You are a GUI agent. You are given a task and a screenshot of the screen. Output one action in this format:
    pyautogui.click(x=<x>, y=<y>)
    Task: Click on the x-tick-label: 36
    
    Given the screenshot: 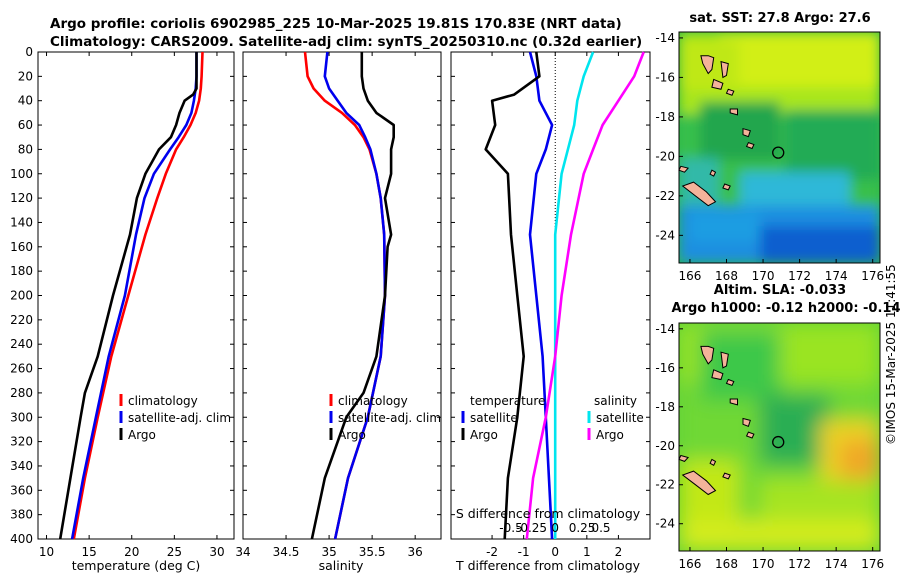 What is the action you would take?
    pyautogui.click(x=415, y=552)
    